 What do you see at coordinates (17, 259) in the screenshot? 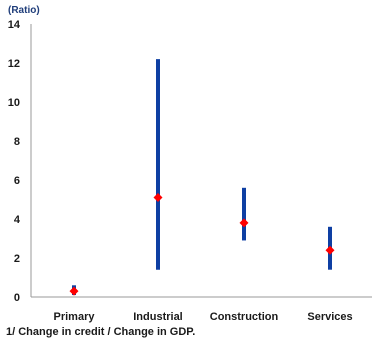
I see `y-tick-label: 2` at bounding box center [17, 259].